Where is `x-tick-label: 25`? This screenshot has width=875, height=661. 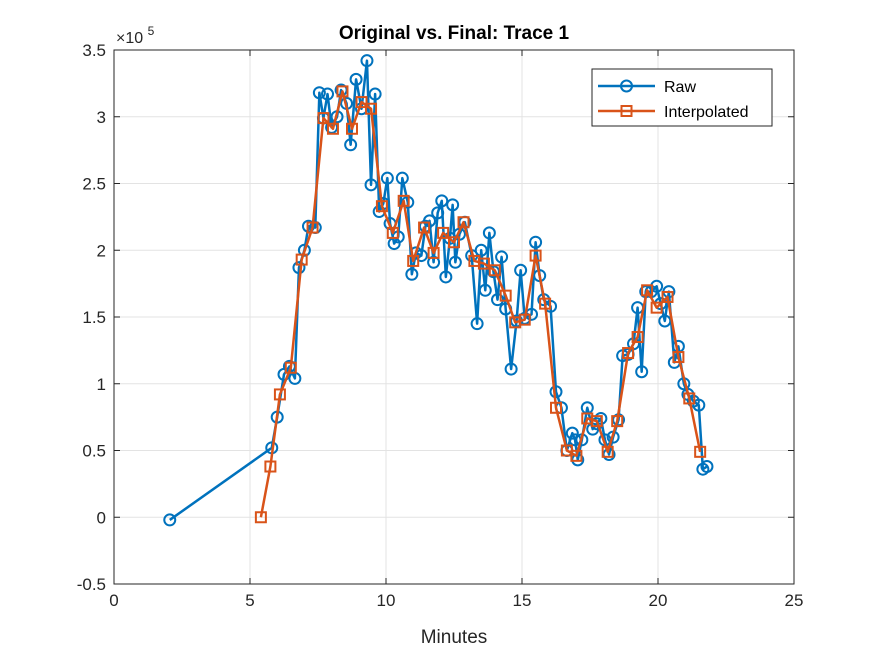 x-tick-label: 25 is located at coordinates (794, 600).